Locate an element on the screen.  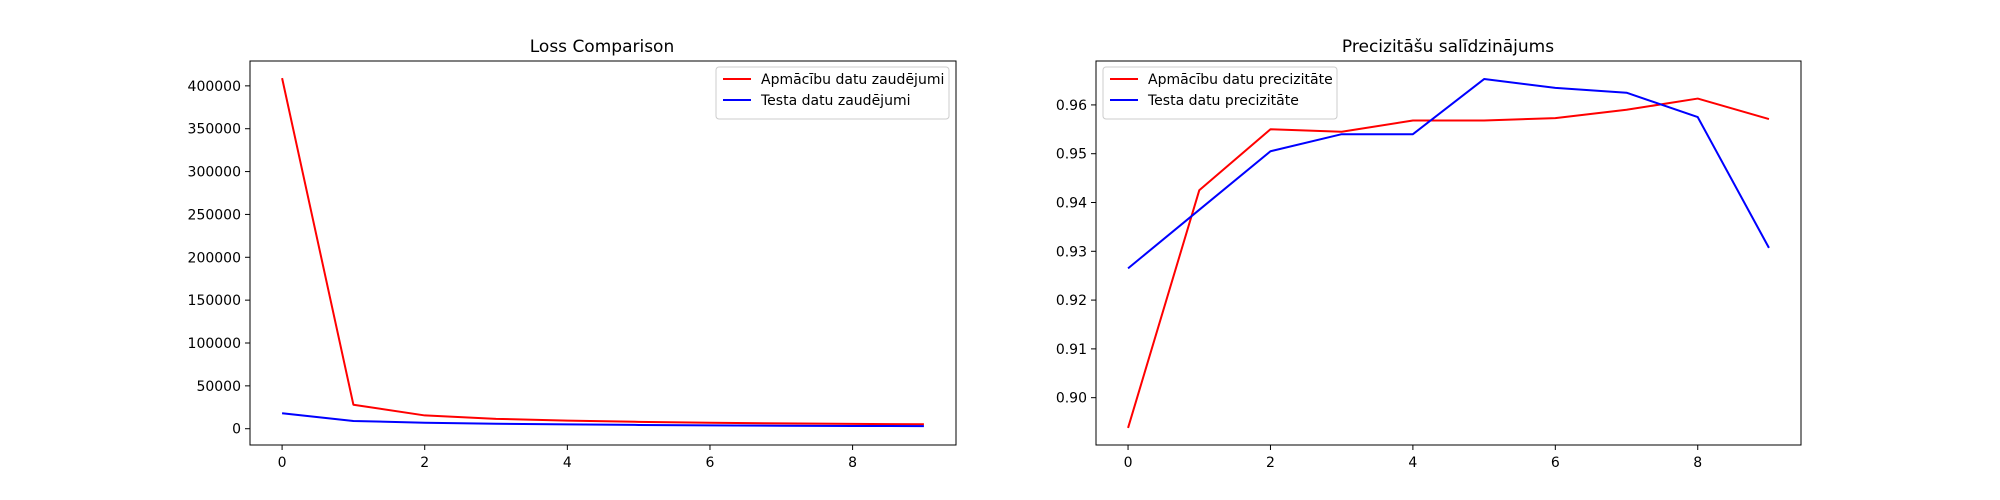
y-tick-label: 0.92 is located at coordinates (1071, 301).